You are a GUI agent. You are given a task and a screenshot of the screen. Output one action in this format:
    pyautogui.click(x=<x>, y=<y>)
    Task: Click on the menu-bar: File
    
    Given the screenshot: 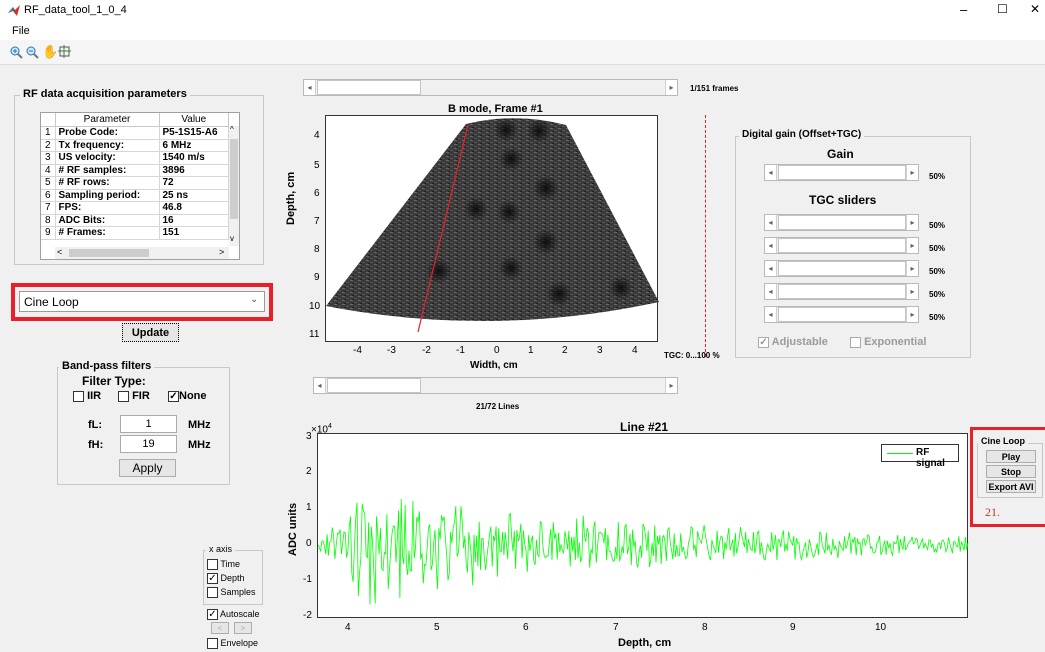 What is the action you would take?
    pyautogui.click(x=522, y=31)
    